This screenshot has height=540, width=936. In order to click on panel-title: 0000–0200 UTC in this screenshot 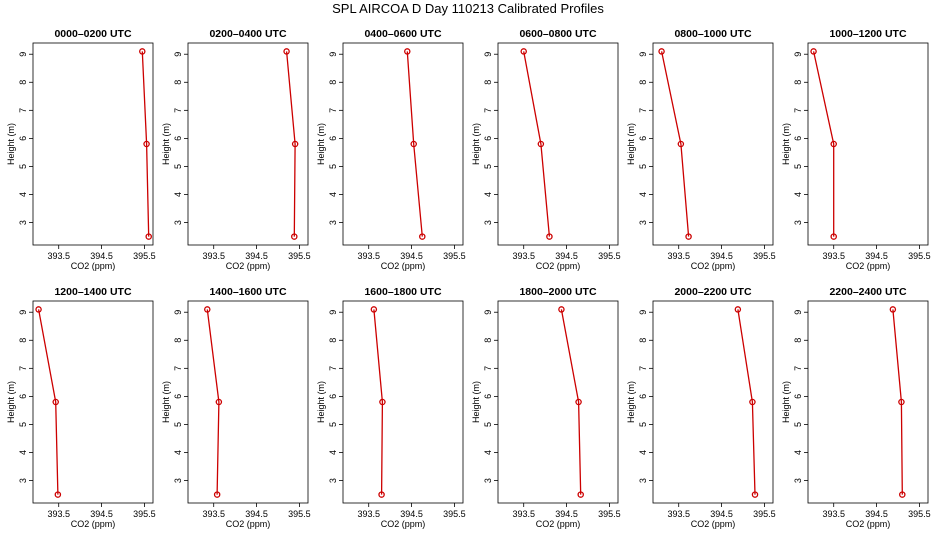, I will do `click(92, 34)`.